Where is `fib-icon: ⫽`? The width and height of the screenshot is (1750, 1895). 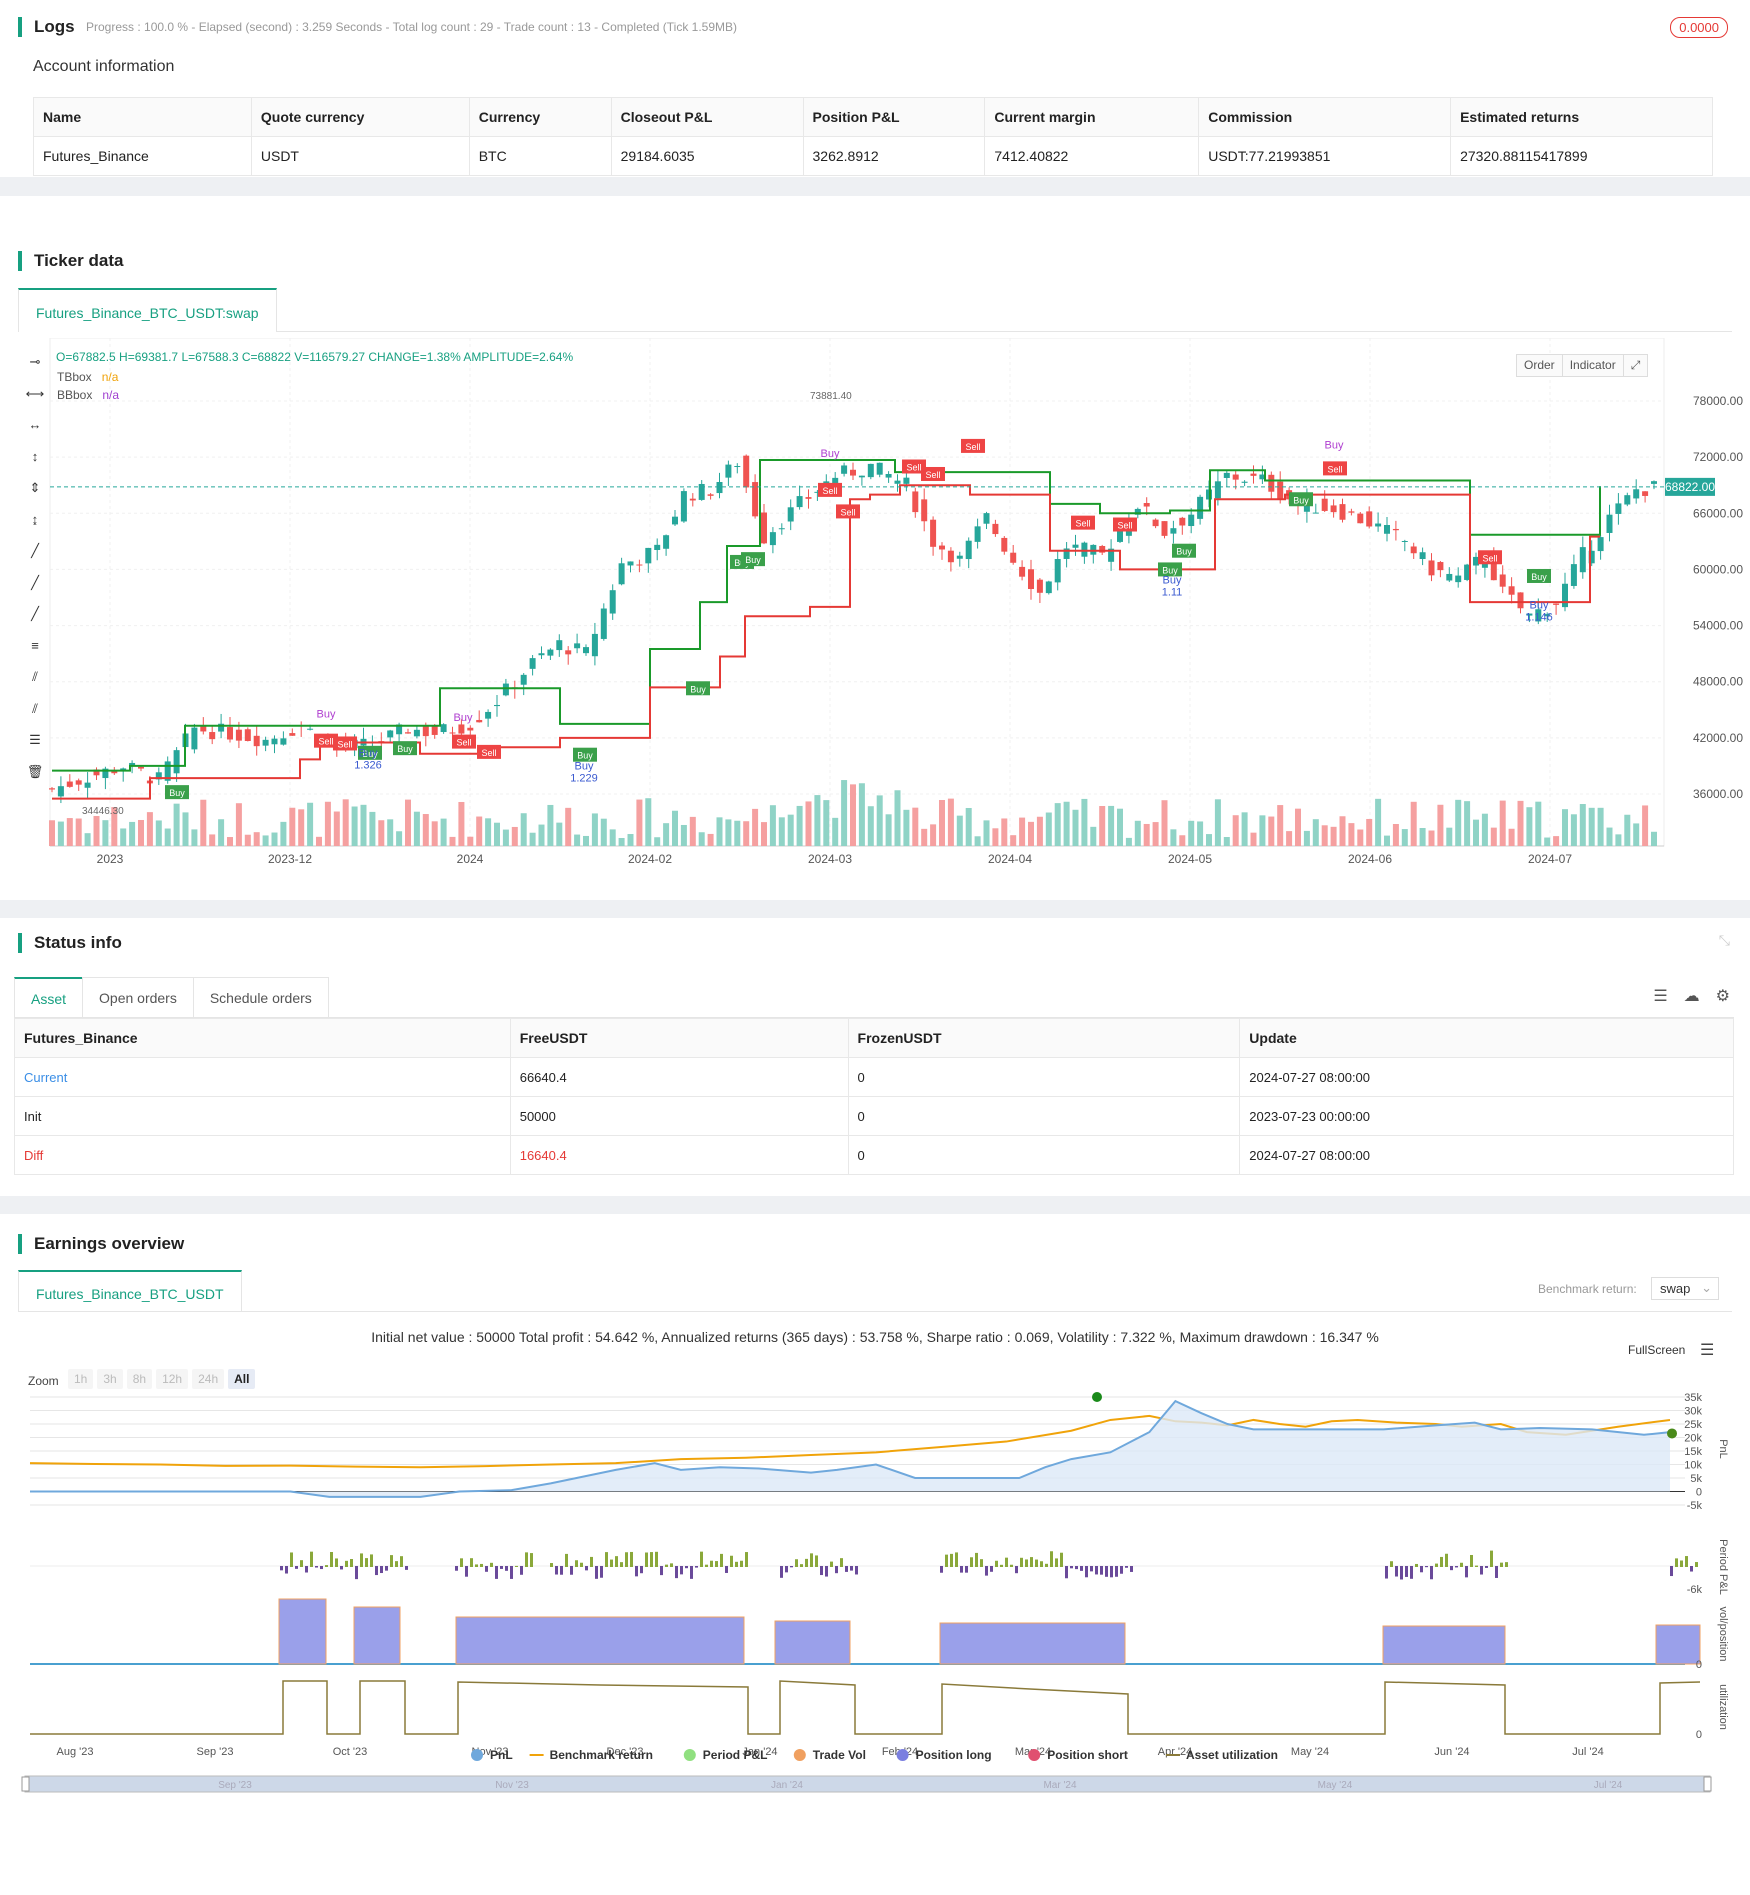
fib-icon: ⫽ is located at coordinates (35, 708).